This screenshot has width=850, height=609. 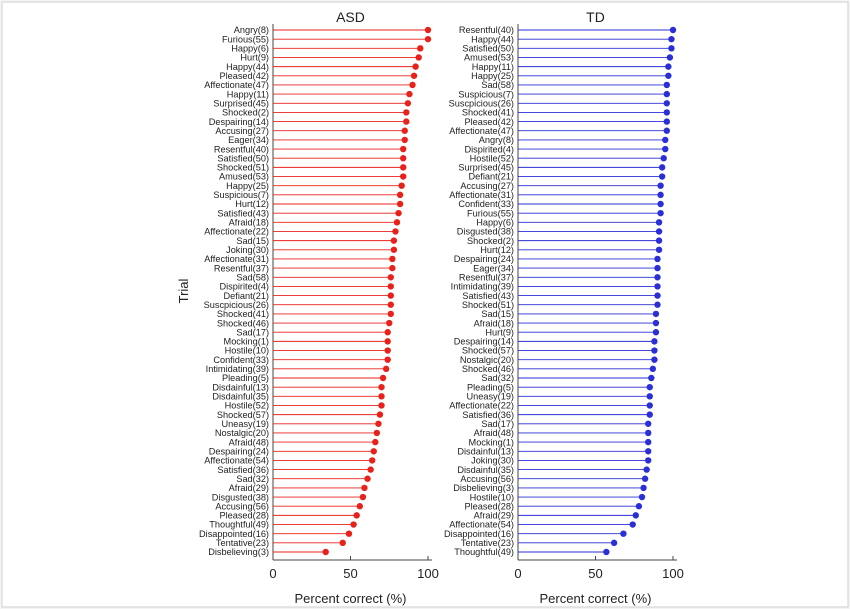 I want to click on asd-trial-label: Shocked(41), so click(x=243, y=314).